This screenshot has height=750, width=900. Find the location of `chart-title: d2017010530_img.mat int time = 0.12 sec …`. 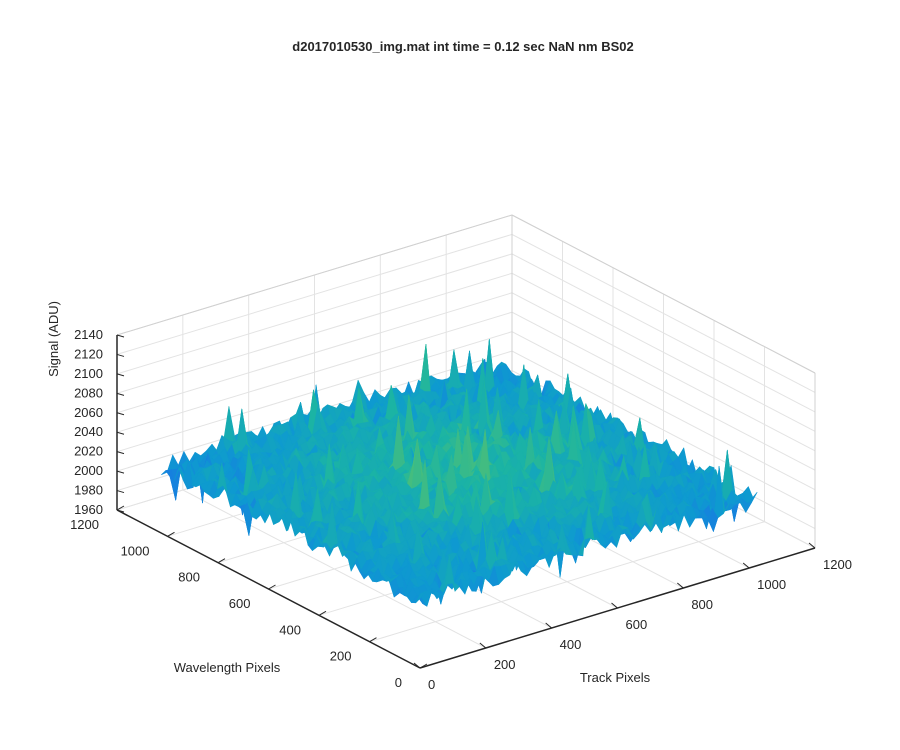

chart-title: d2017010530_img.mat int time = 0.12 sec … is located at coordinates (462, 46).